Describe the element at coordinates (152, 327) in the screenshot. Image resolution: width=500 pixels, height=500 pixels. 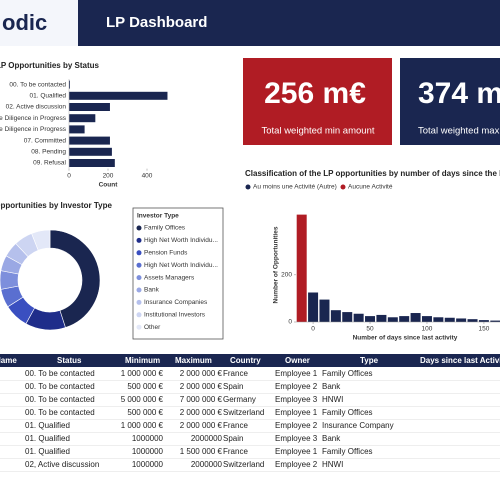
I see `legend-label: Other` at that location.